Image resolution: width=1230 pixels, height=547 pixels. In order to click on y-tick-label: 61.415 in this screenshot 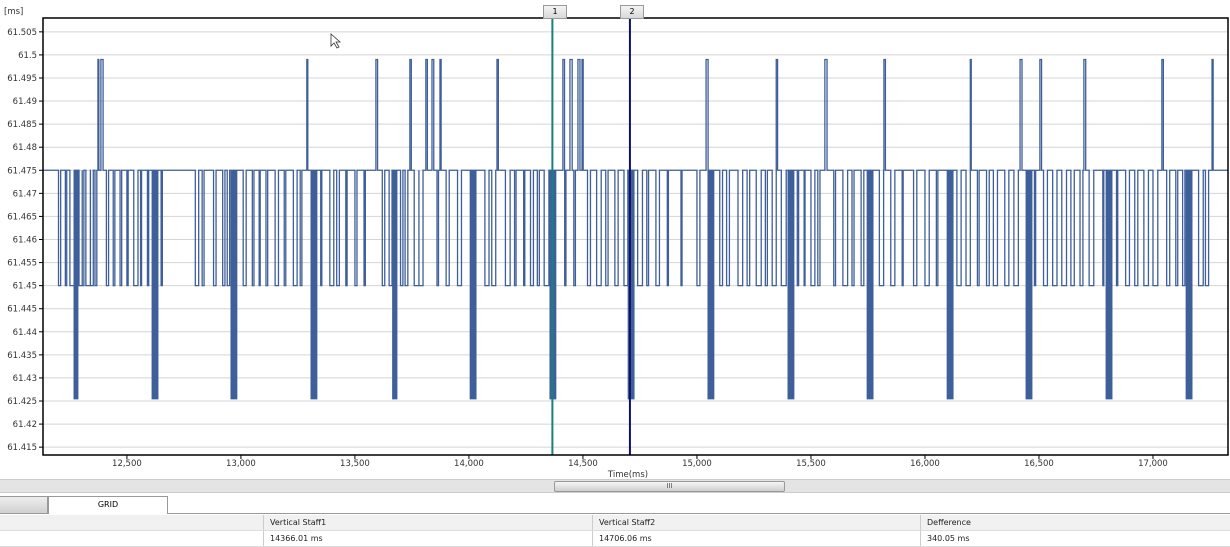, I will do `click(22, 448)`.